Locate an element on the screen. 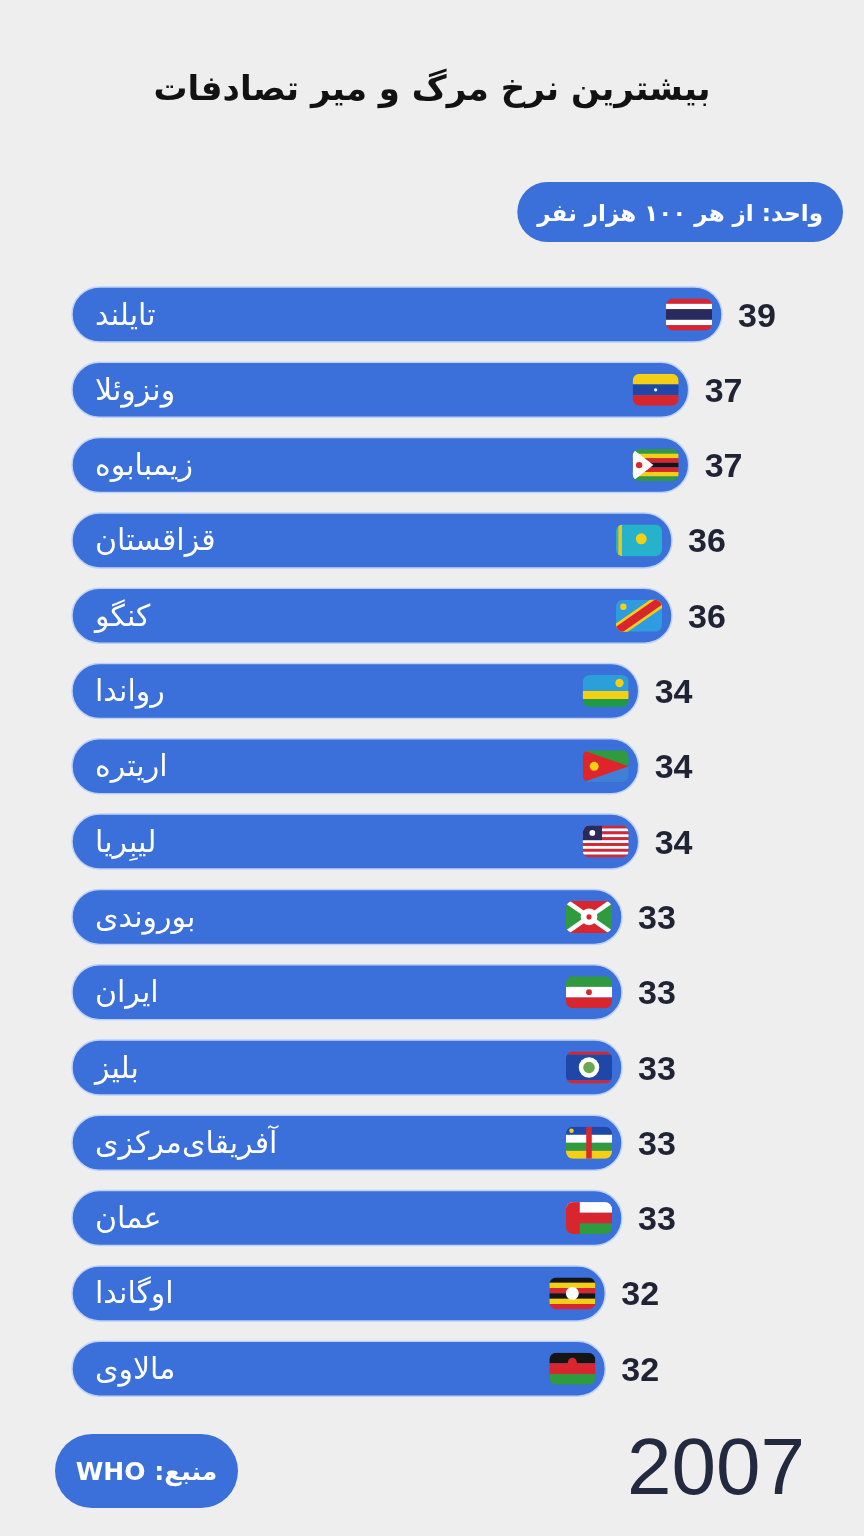 The width and height of the screenshot is (864, 1536). category-label: آفریقای‌مرکزی is located at coordinates (186, 1142).